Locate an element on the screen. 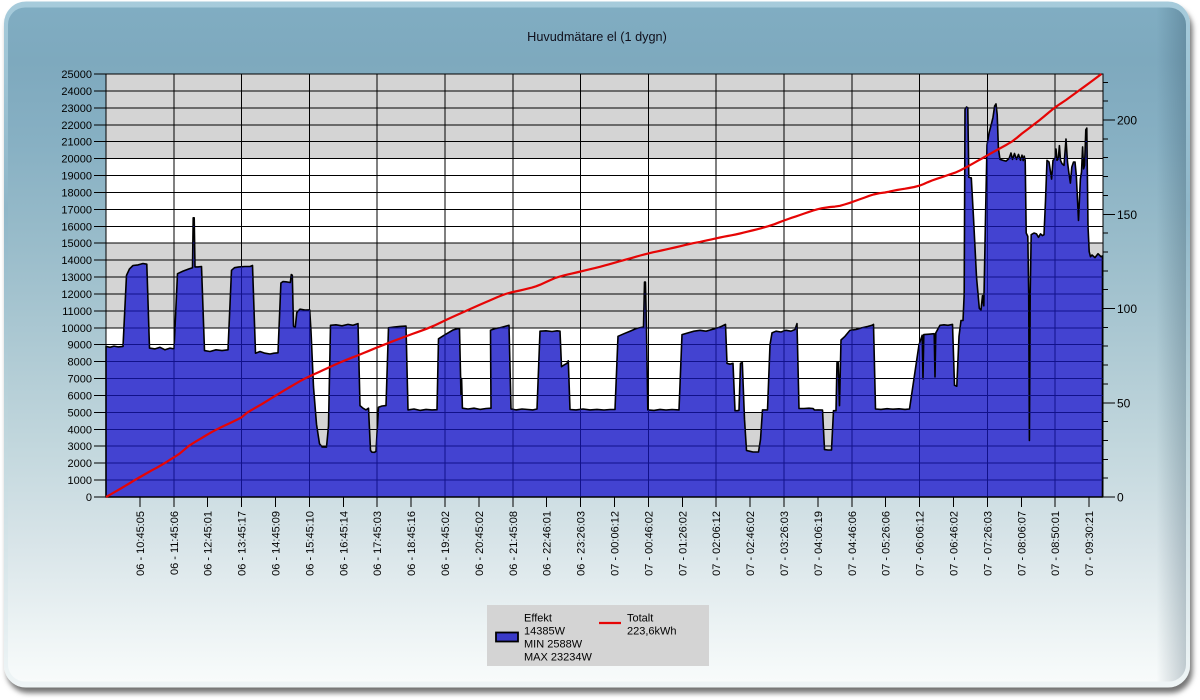 This screenshot has height=700, width=1200. svg-text: 07 - 00:46:02 is located at coordinates (649, 543).